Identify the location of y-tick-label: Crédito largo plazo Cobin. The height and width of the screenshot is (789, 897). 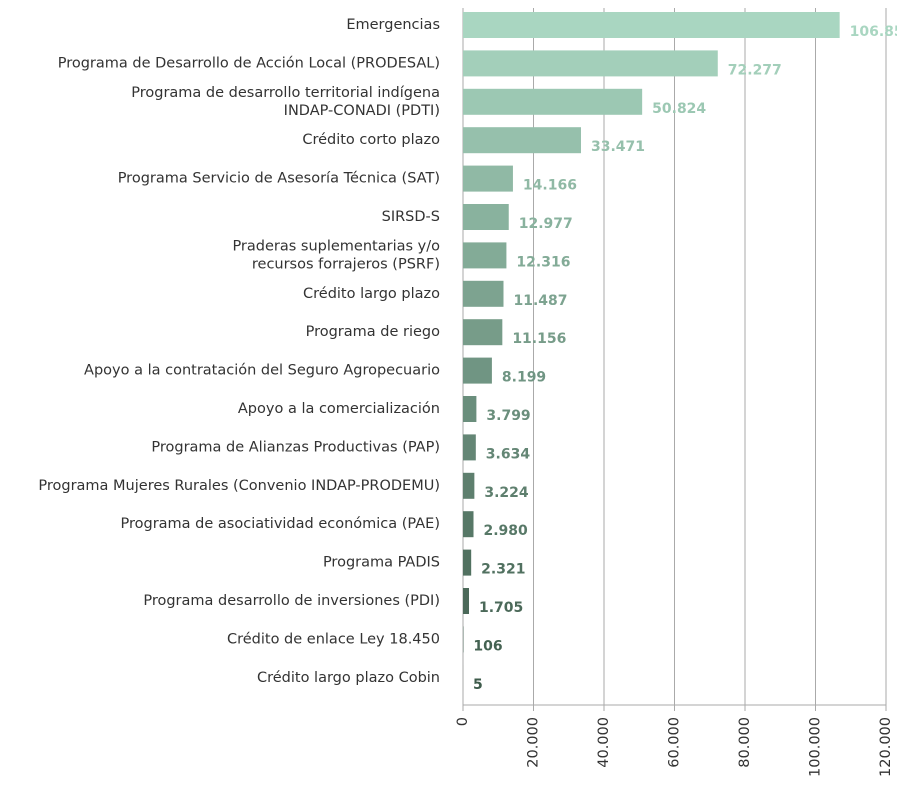
(348, 678).